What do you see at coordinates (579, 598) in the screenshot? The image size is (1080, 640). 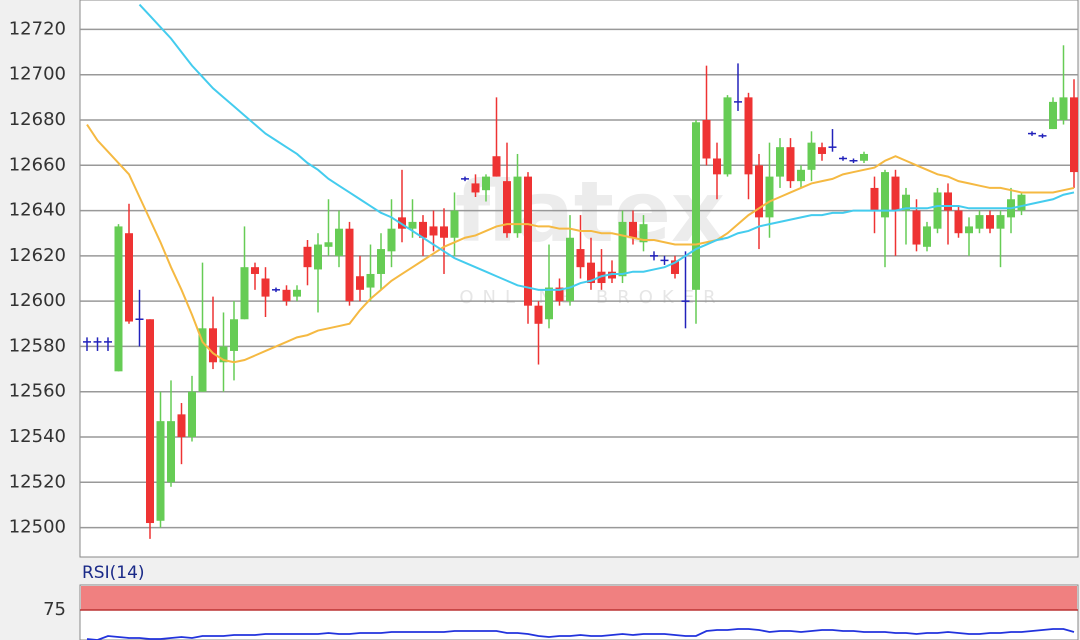 I see `overbought-band` at bounding box center [579, 598].